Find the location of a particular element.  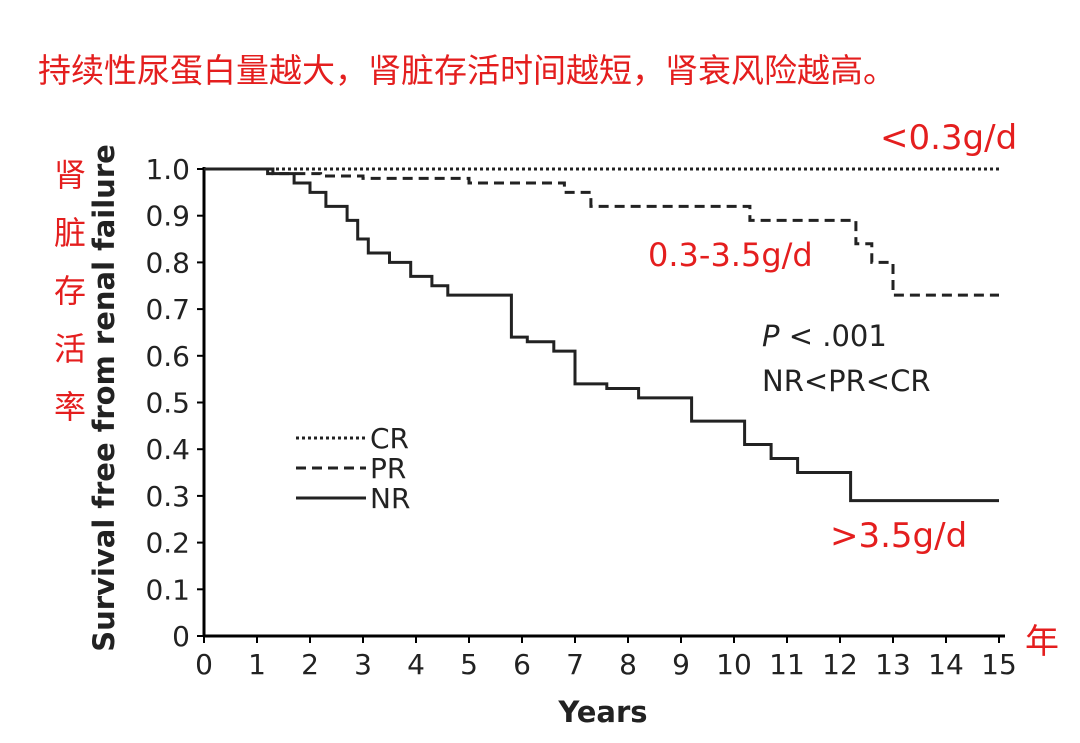

x-tick-label-1: 1 is located at coordinates (257, 664).